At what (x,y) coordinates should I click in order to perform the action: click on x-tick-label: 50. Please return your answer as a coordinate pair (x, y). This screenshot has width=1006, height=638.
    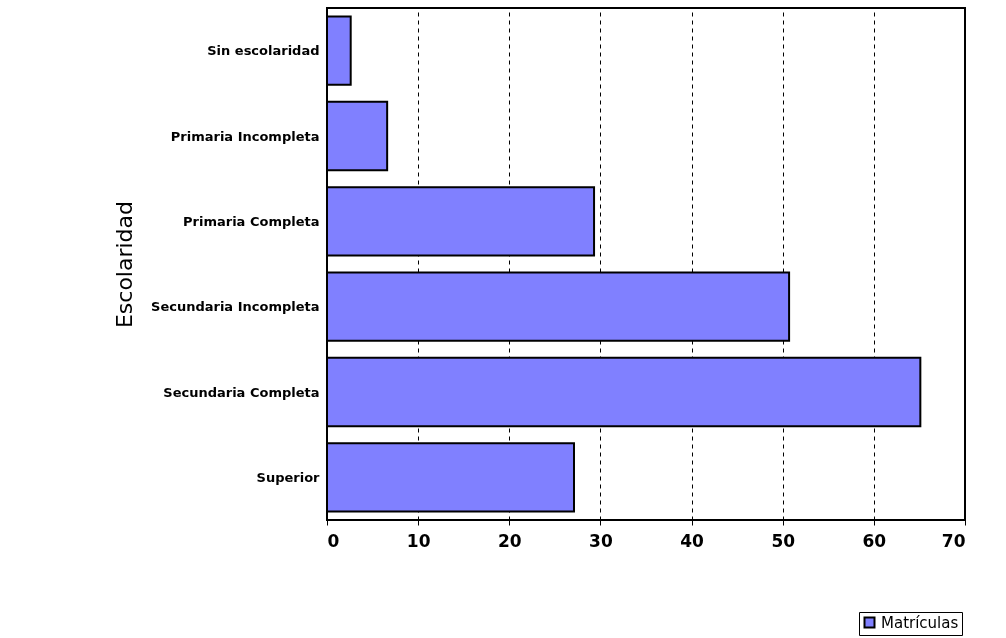
    Looking at the image, I should click on (783, 540).